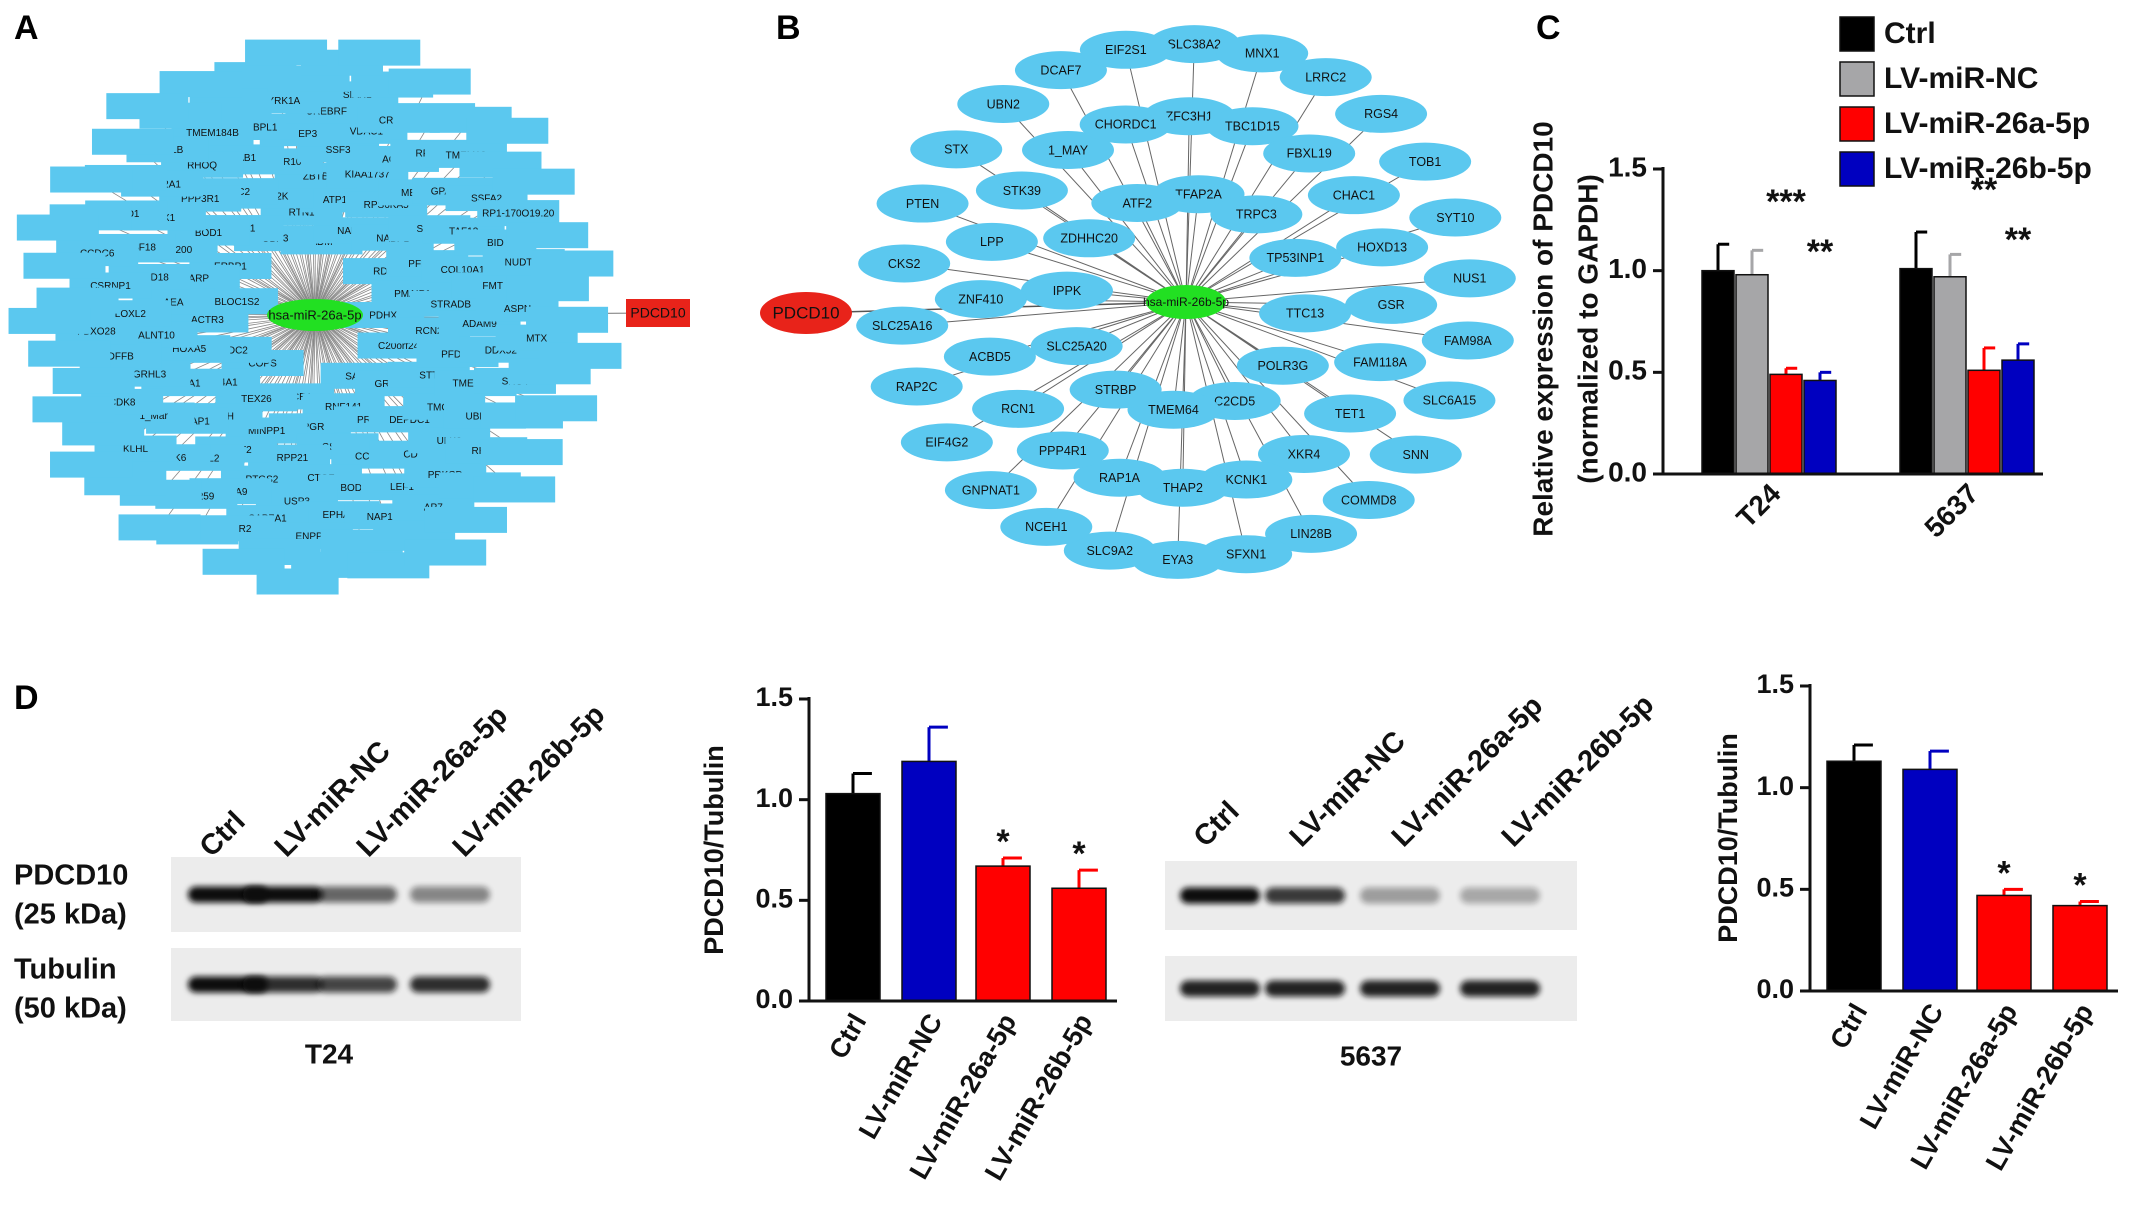  Describe the element at coordinates (230, 350) in the screenshot. I see `gene-label: DCDC2` at that location.